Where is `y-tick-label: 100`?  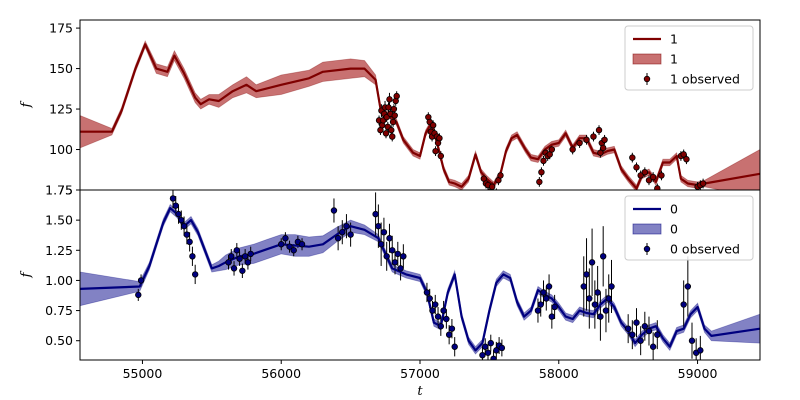
y-tick-label: 100 is located at coordinates (61, 149).